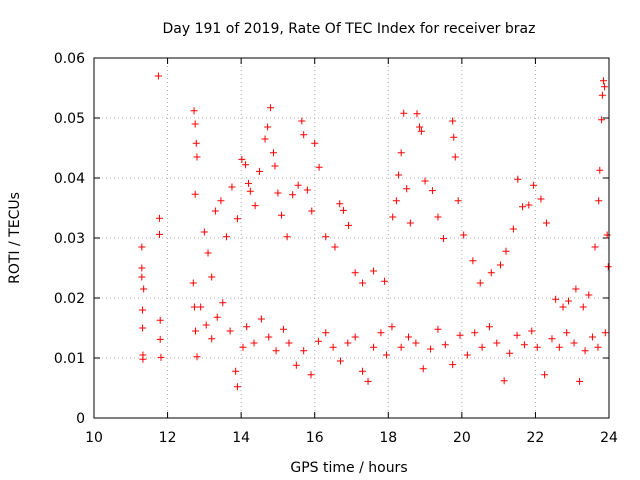 This screenshot has width=640, height=480. I want to click on x-tick-label: 24, so click(609, 438).